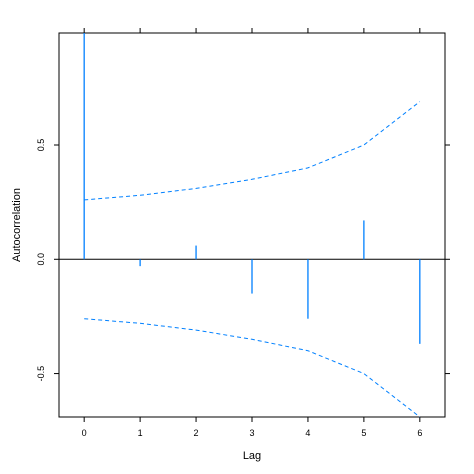  I want to click on x-tick-label: 0, so click(84, 433).